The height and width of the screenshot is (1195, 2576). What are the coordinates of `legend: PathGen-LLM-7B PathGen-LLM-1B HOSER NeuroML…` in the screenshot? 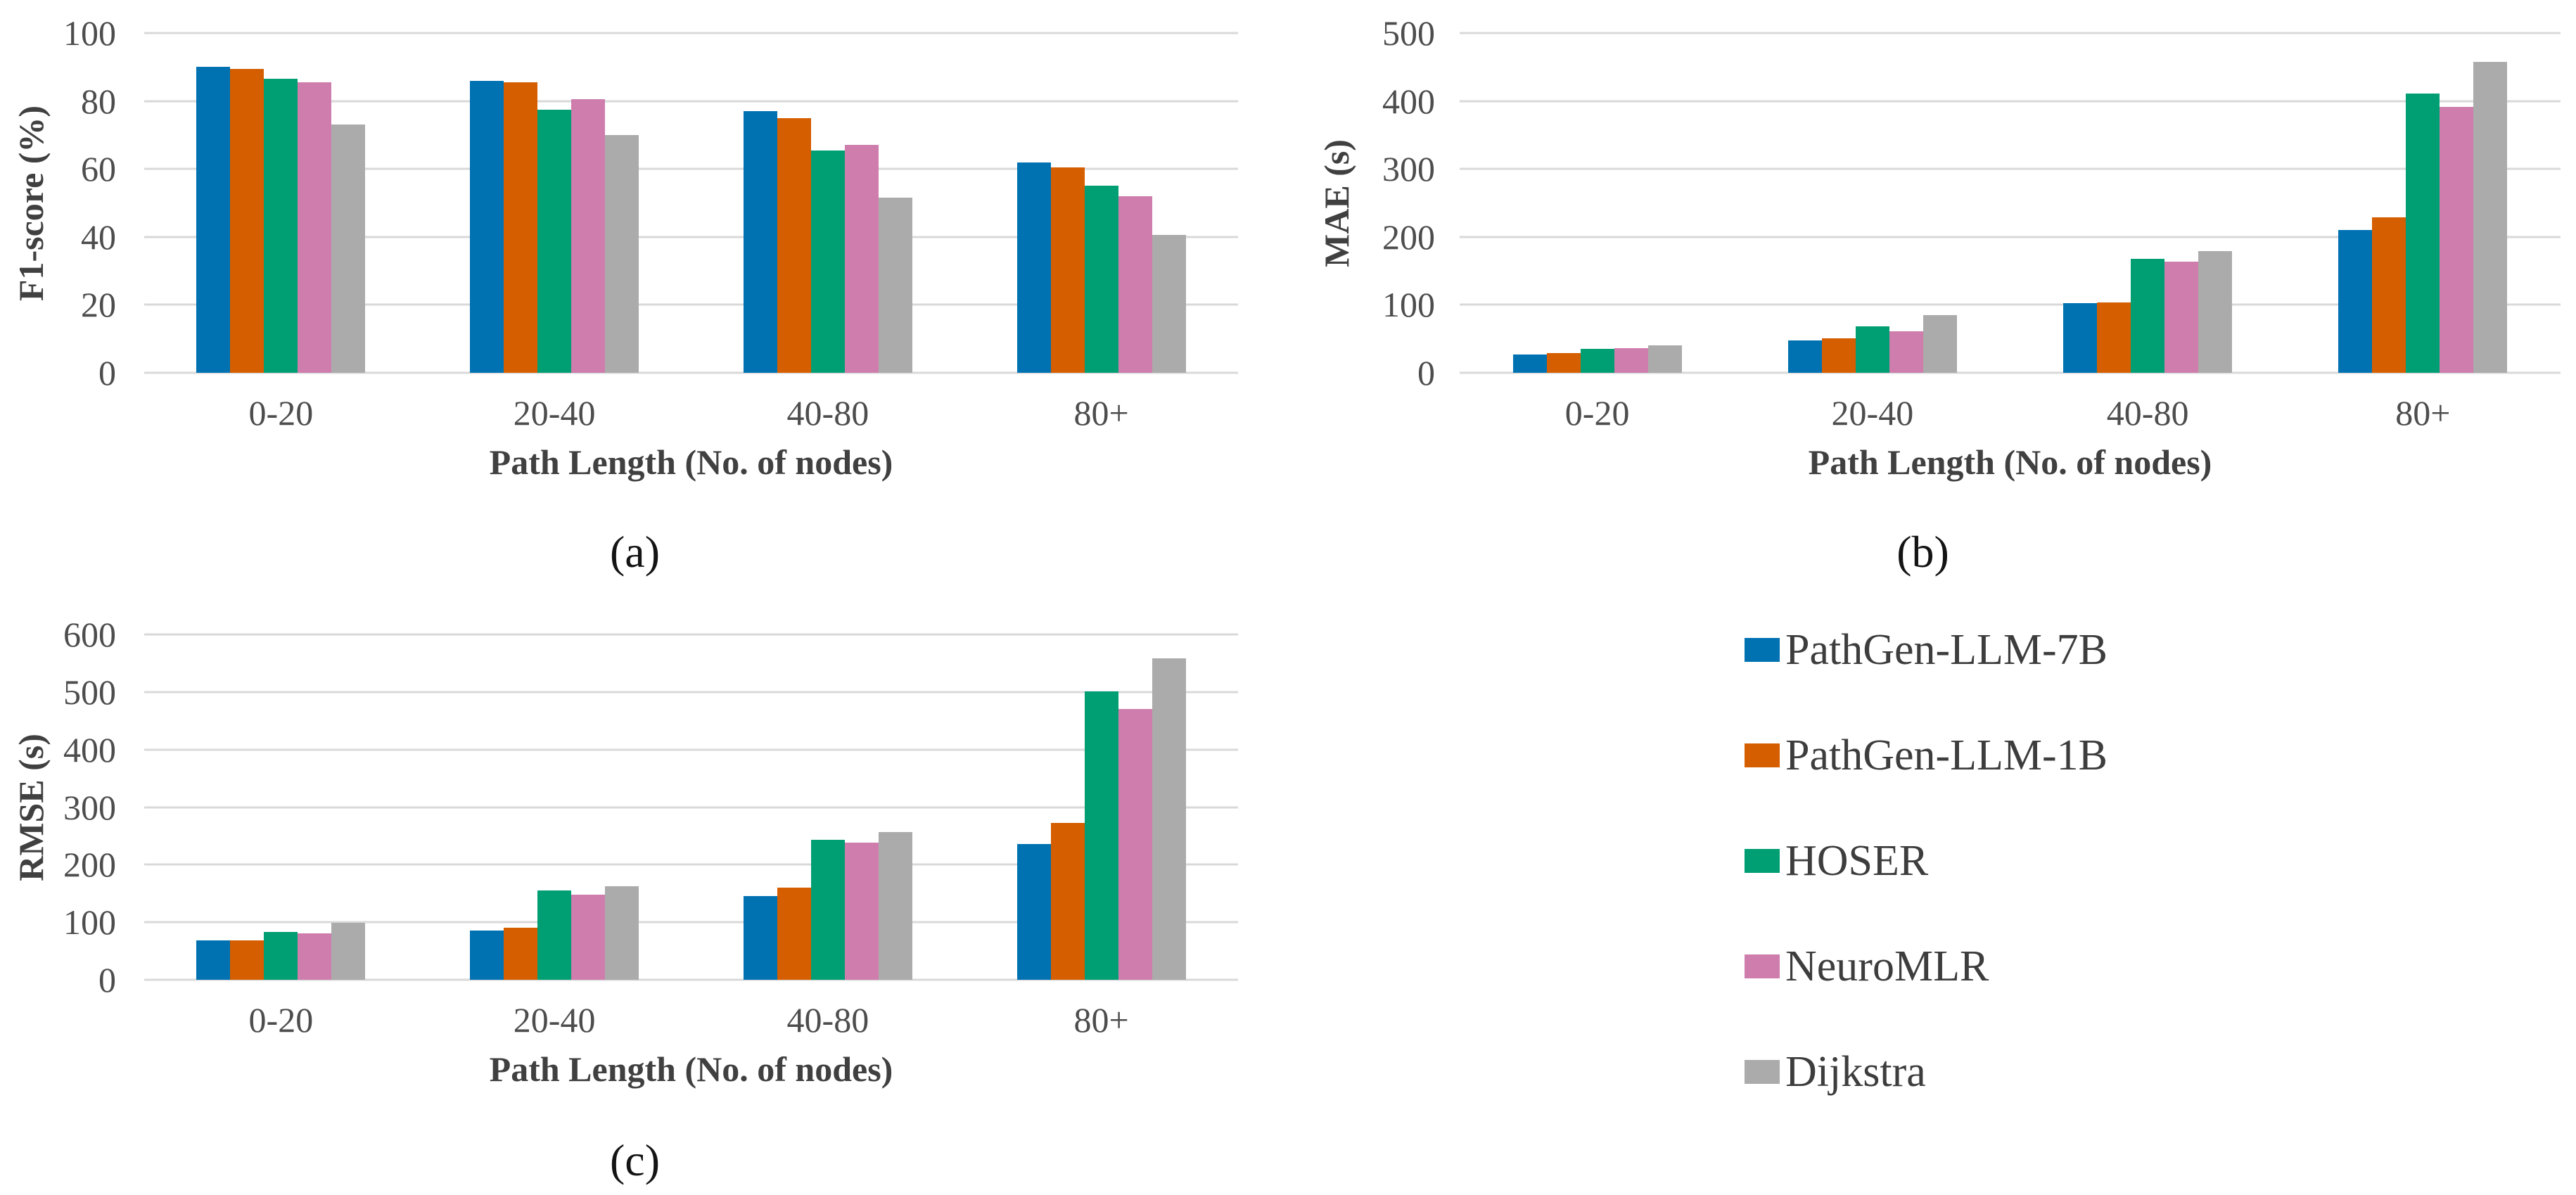 It's located at (1926, 861).